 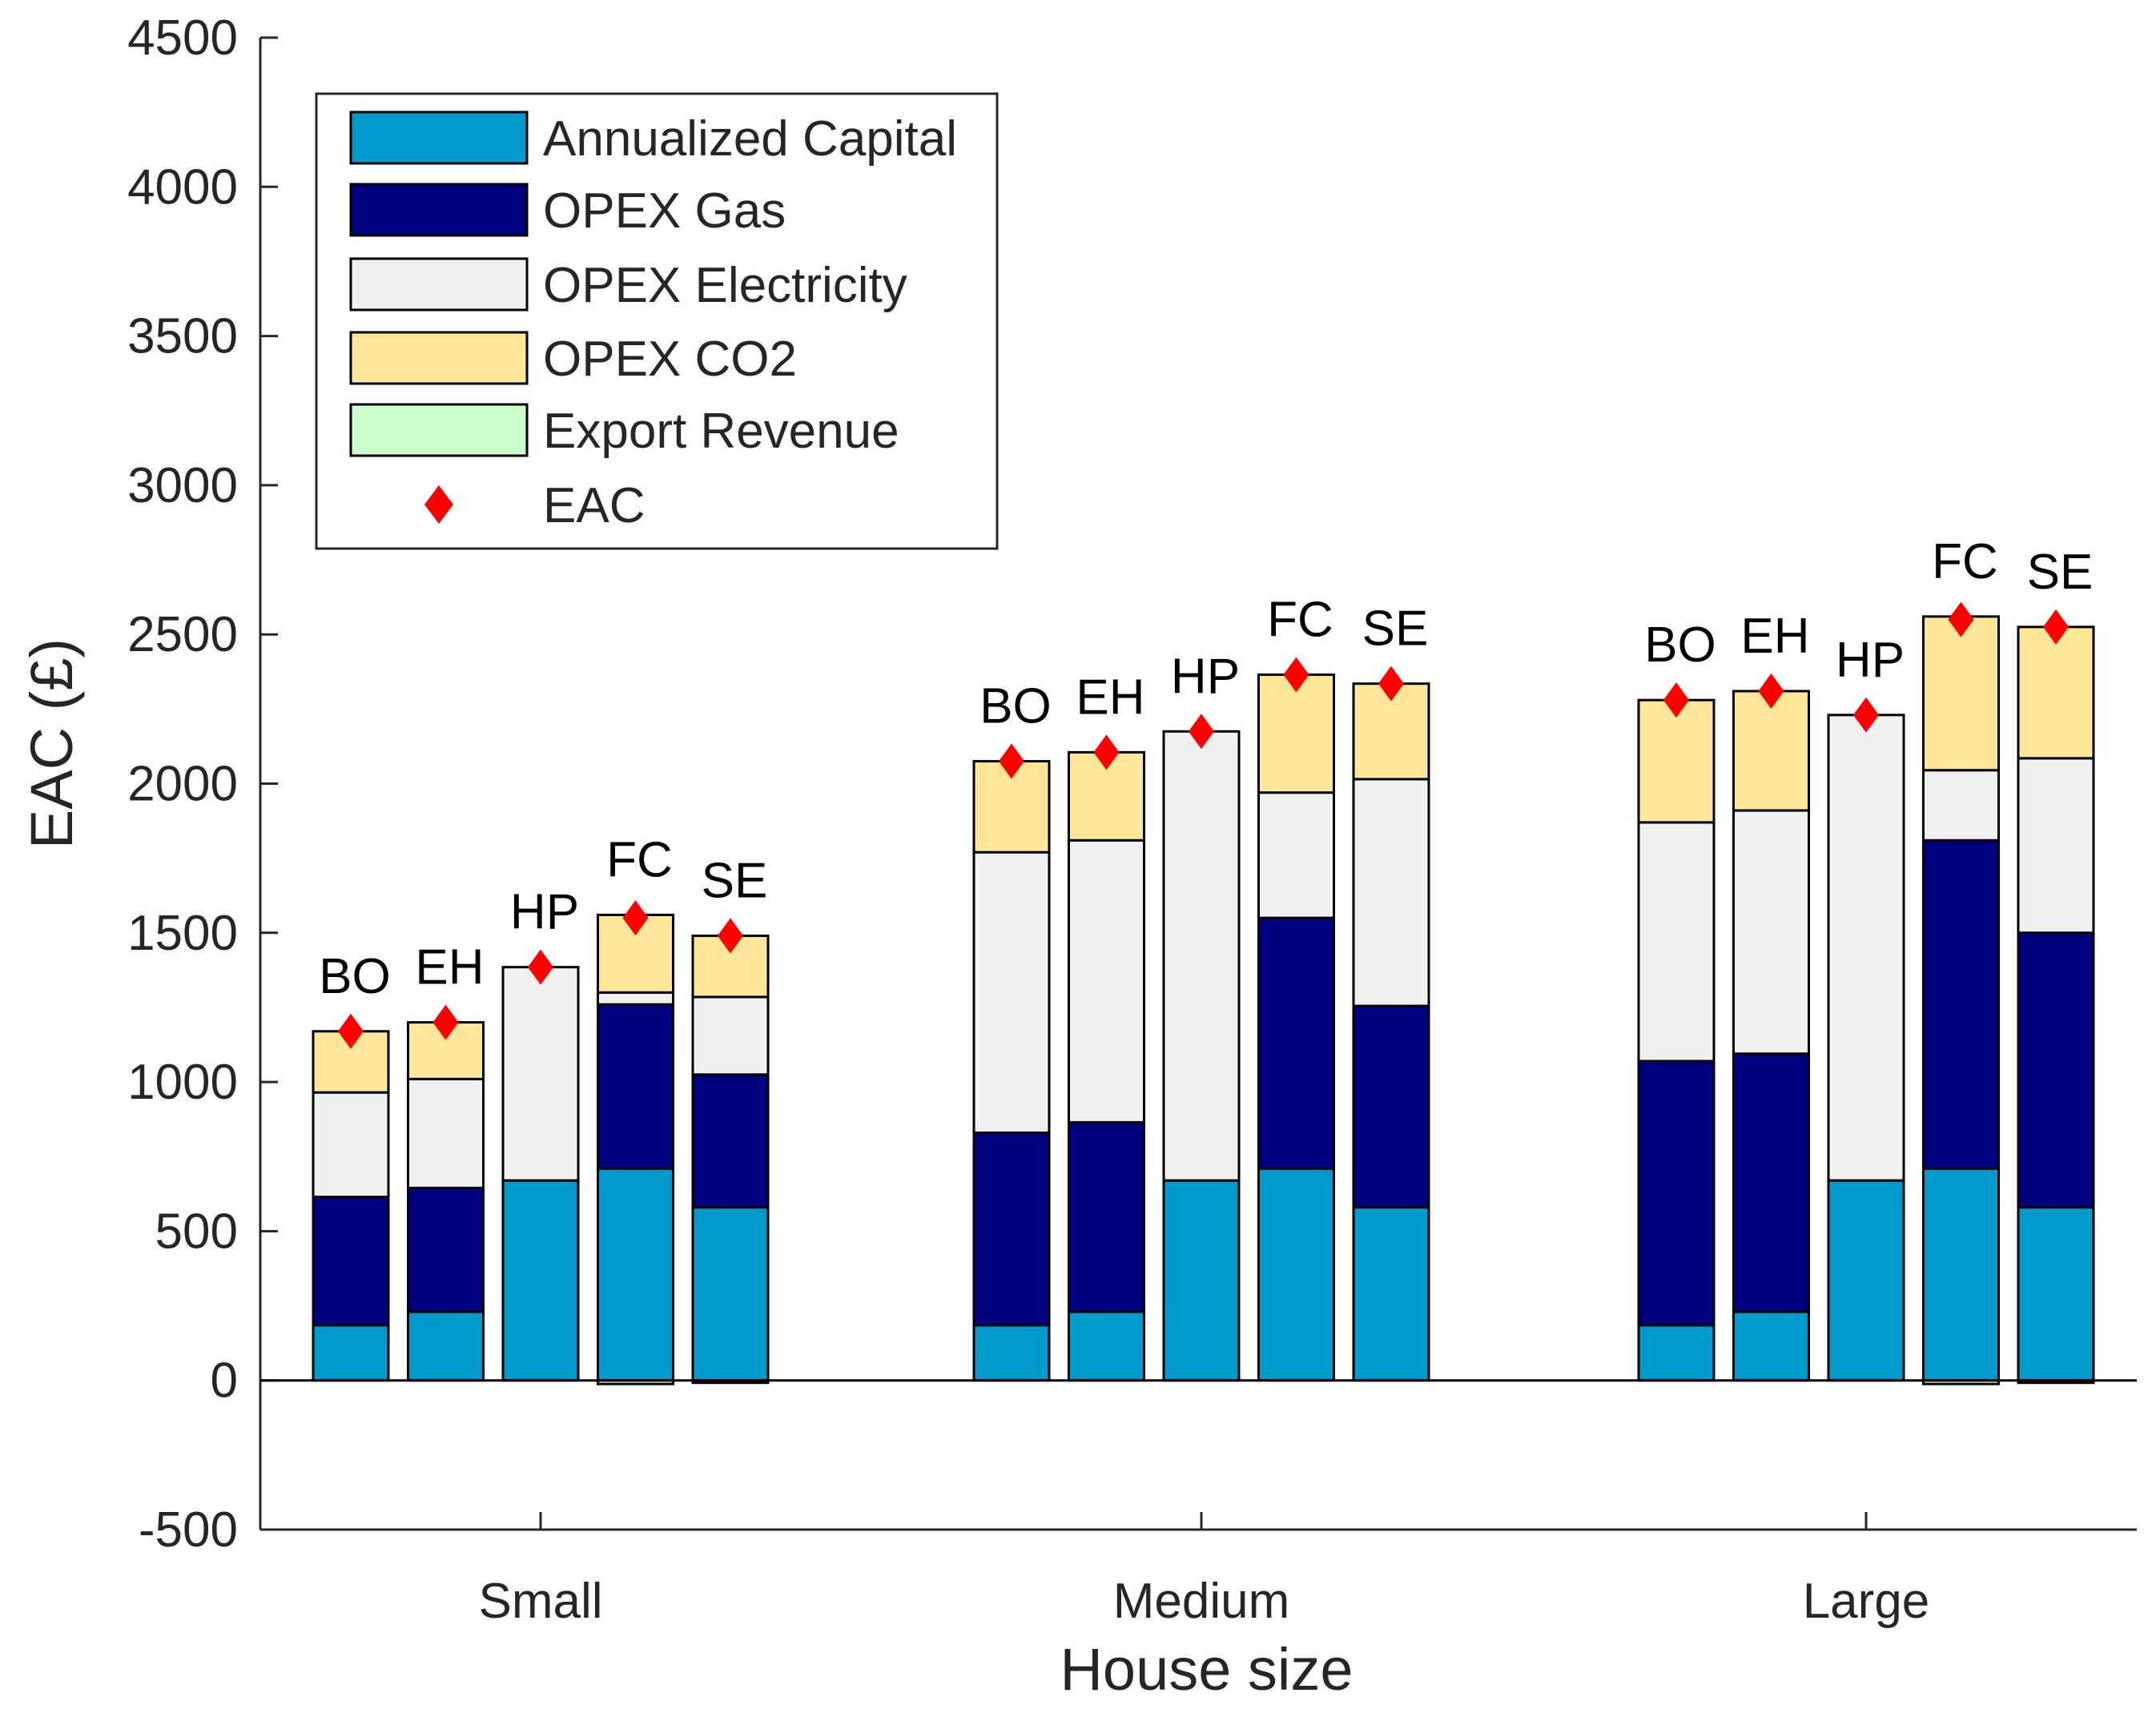 What do you see at coordinates (182, 337) in the screenshot?
I see `y-tick-label: 3500` at bounding box center [182, 337].